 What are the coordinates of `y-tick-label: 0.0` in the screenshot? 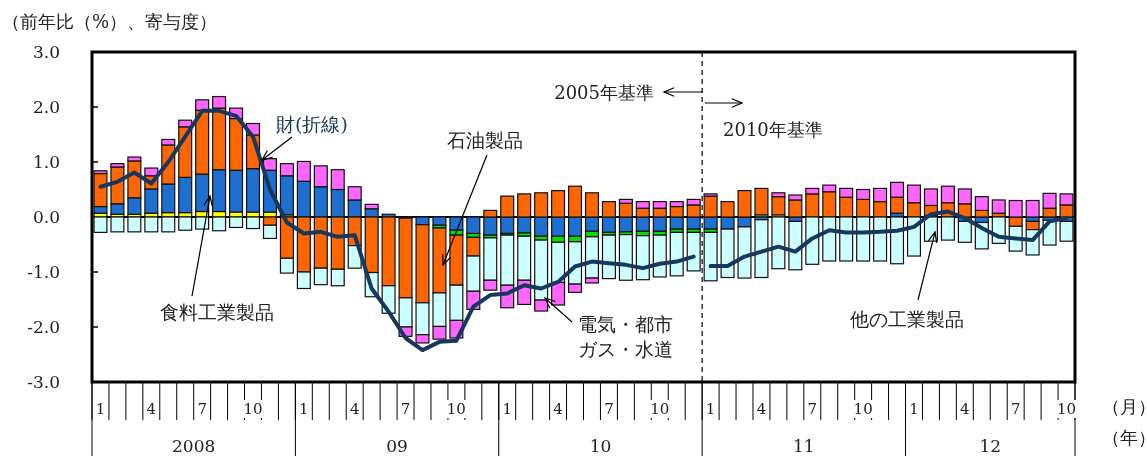 It's located at (46, 217).